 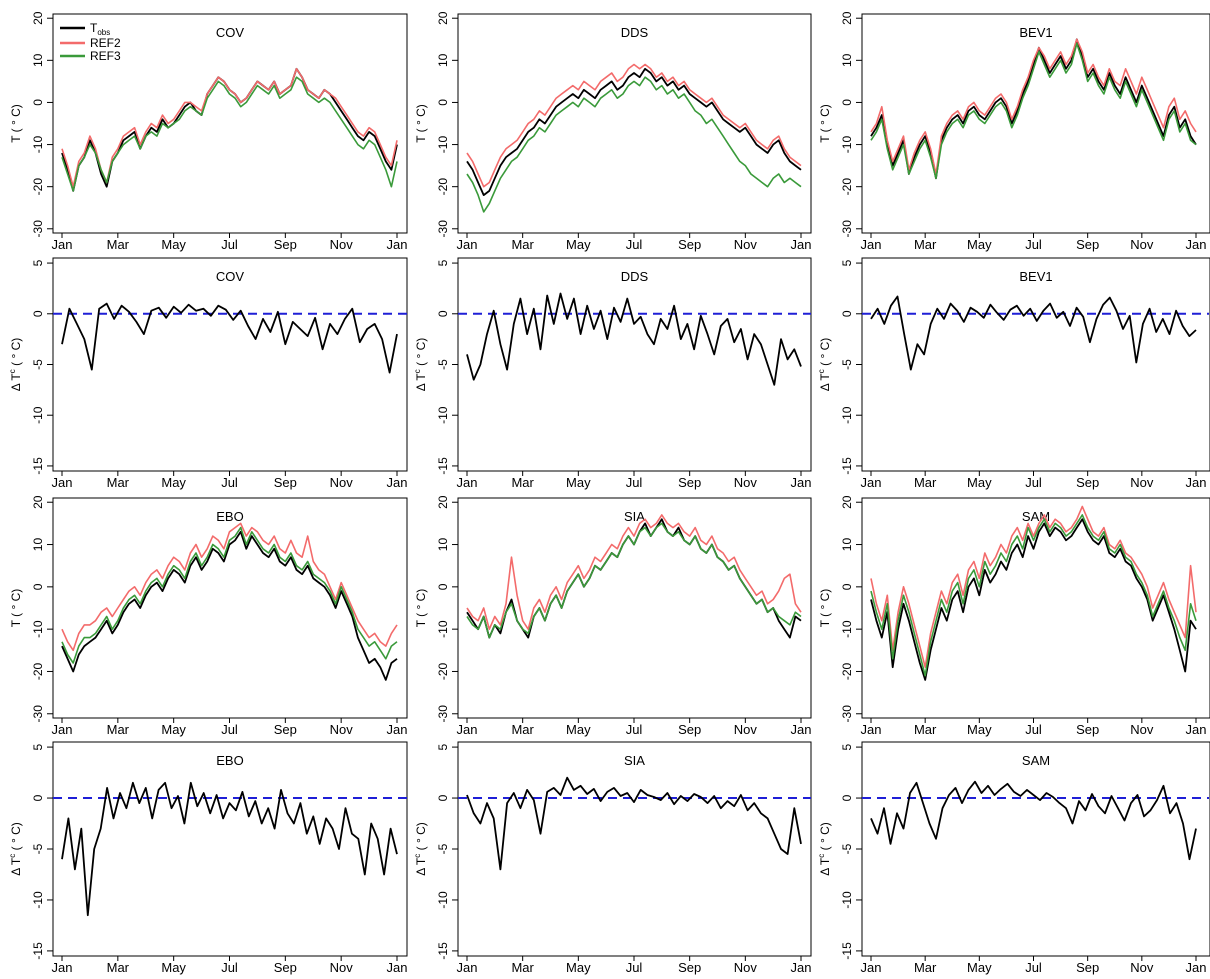 I want to click on y-axis-label: Δ Tc ( ° C), so click(x=15, y=365).